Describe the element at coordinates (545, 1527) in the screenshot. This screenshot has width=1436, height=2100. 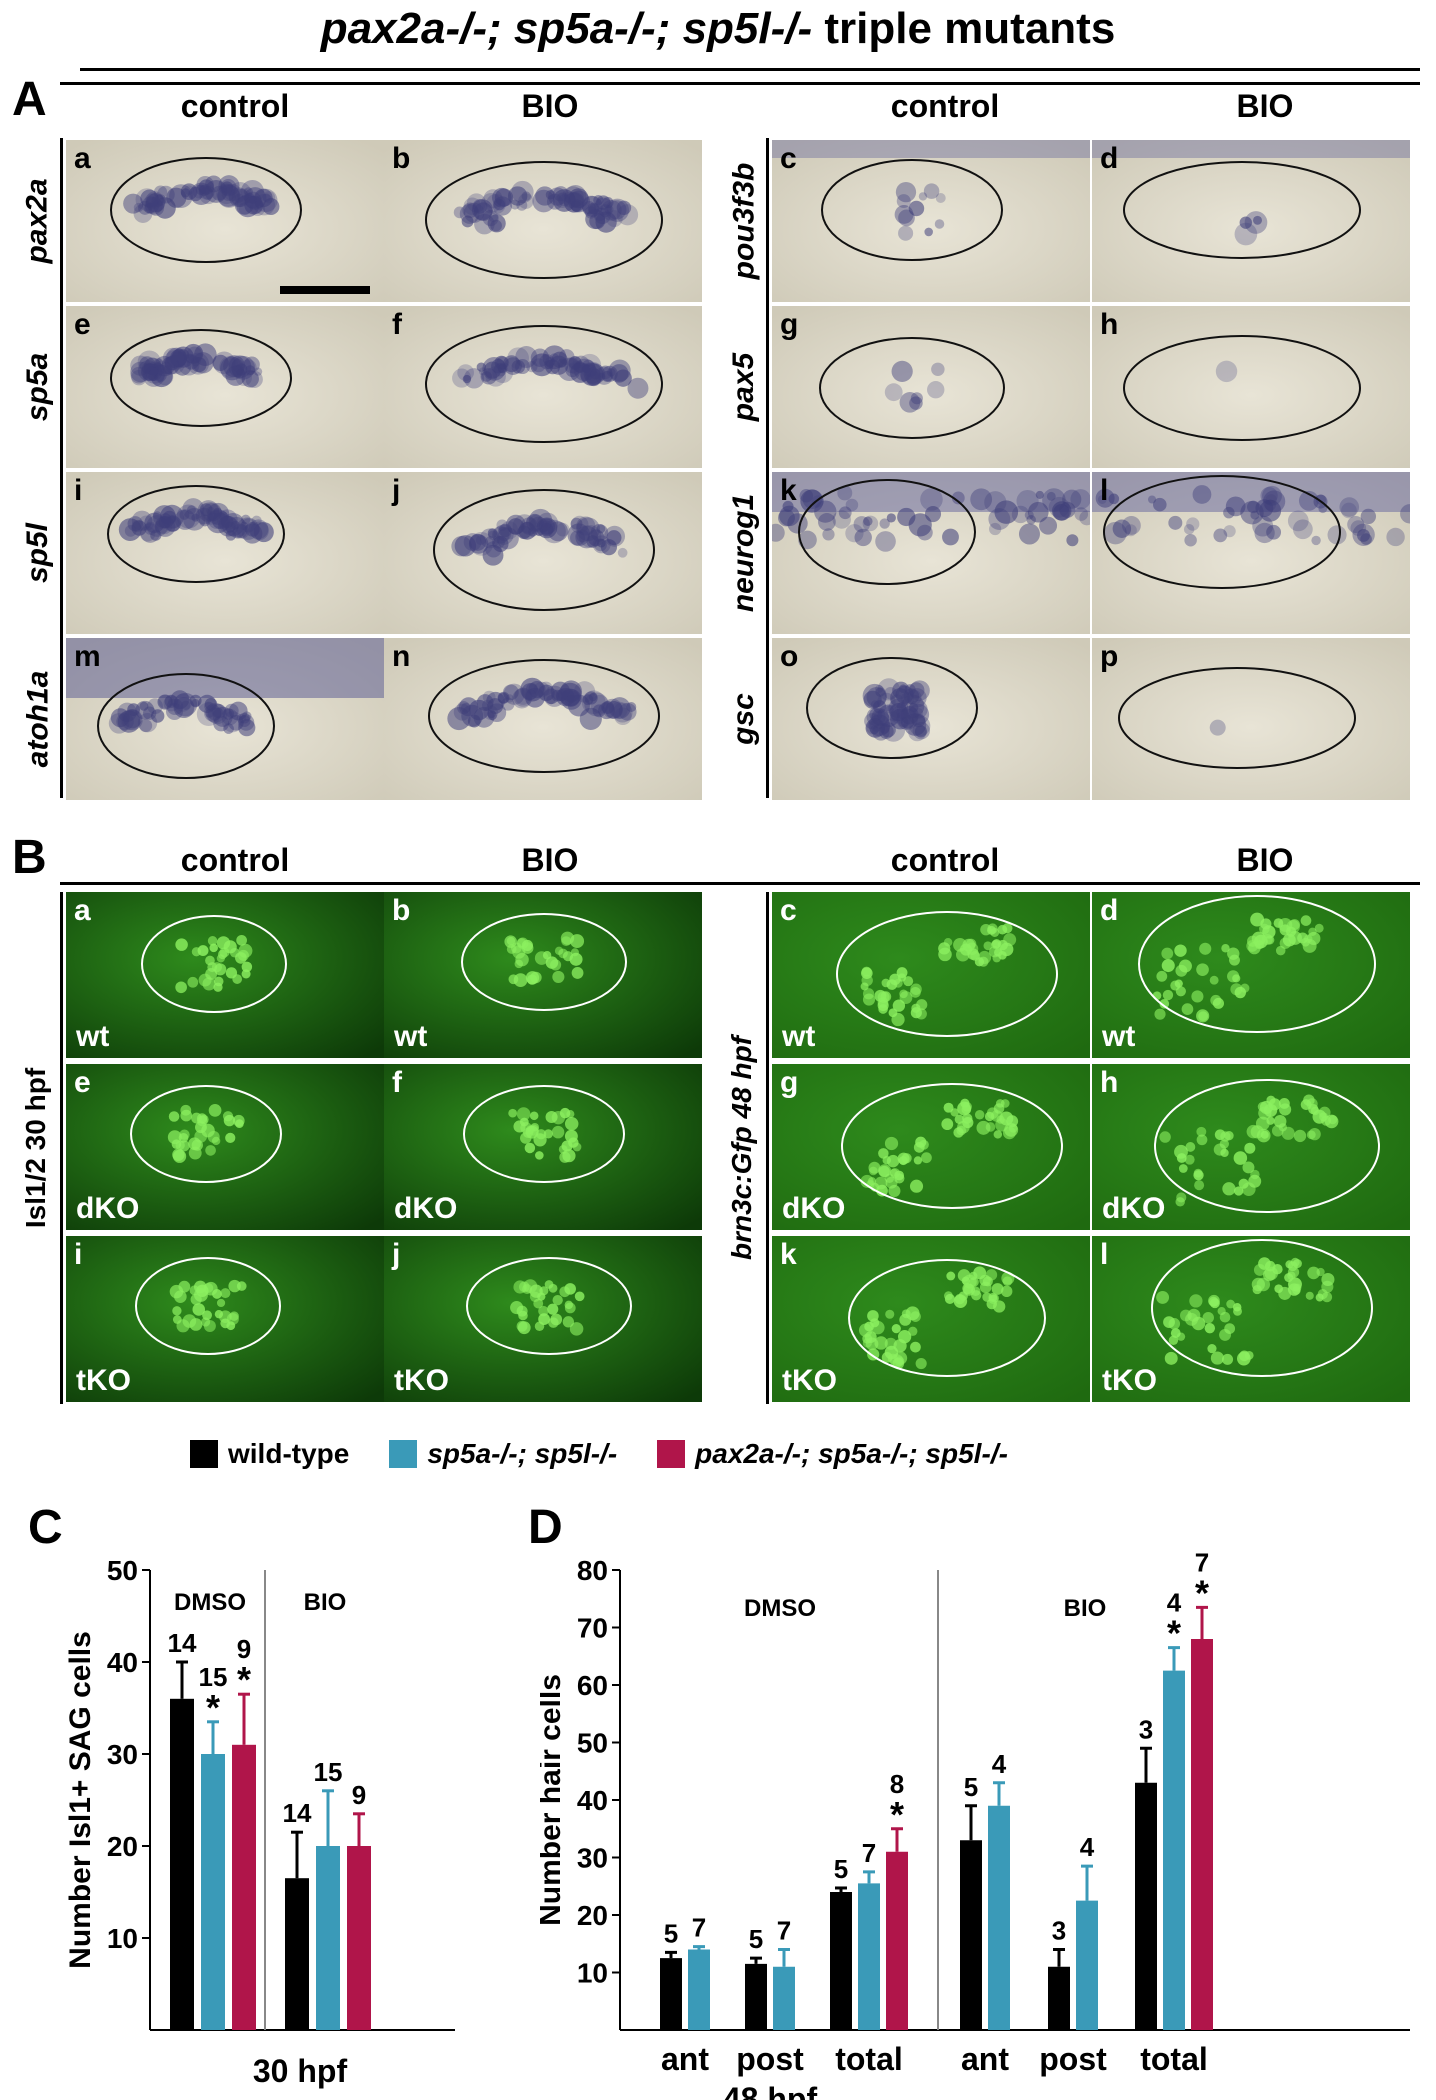
I see `panel-d-letter: D` at that location.